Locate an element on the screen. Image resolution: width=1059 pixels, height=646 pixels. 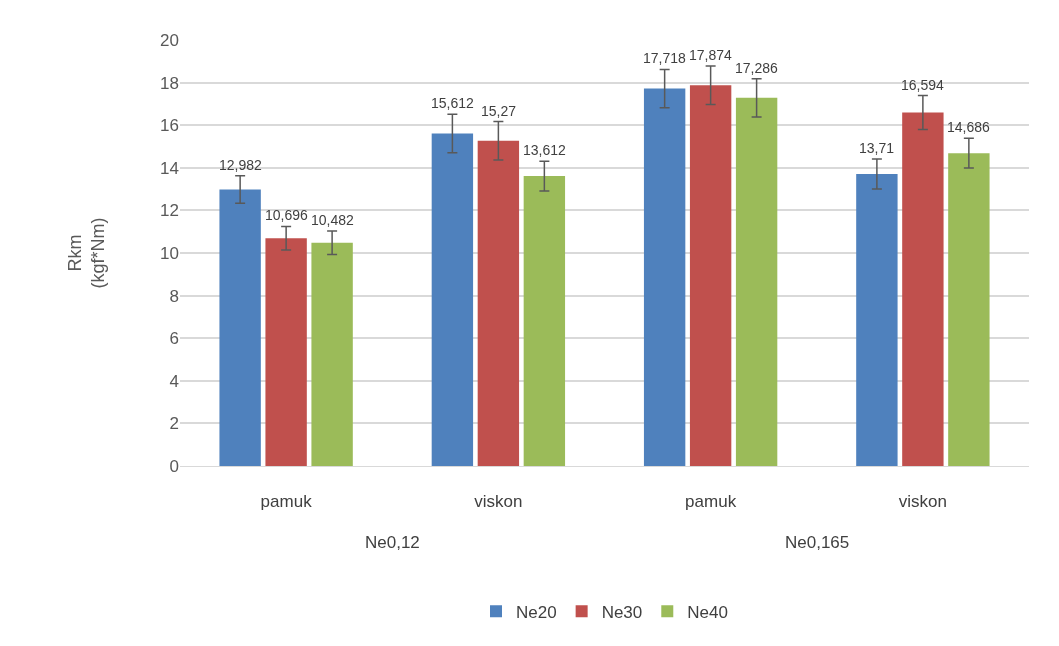
y-tick-label: 0 is located at coordinates (174, 466).